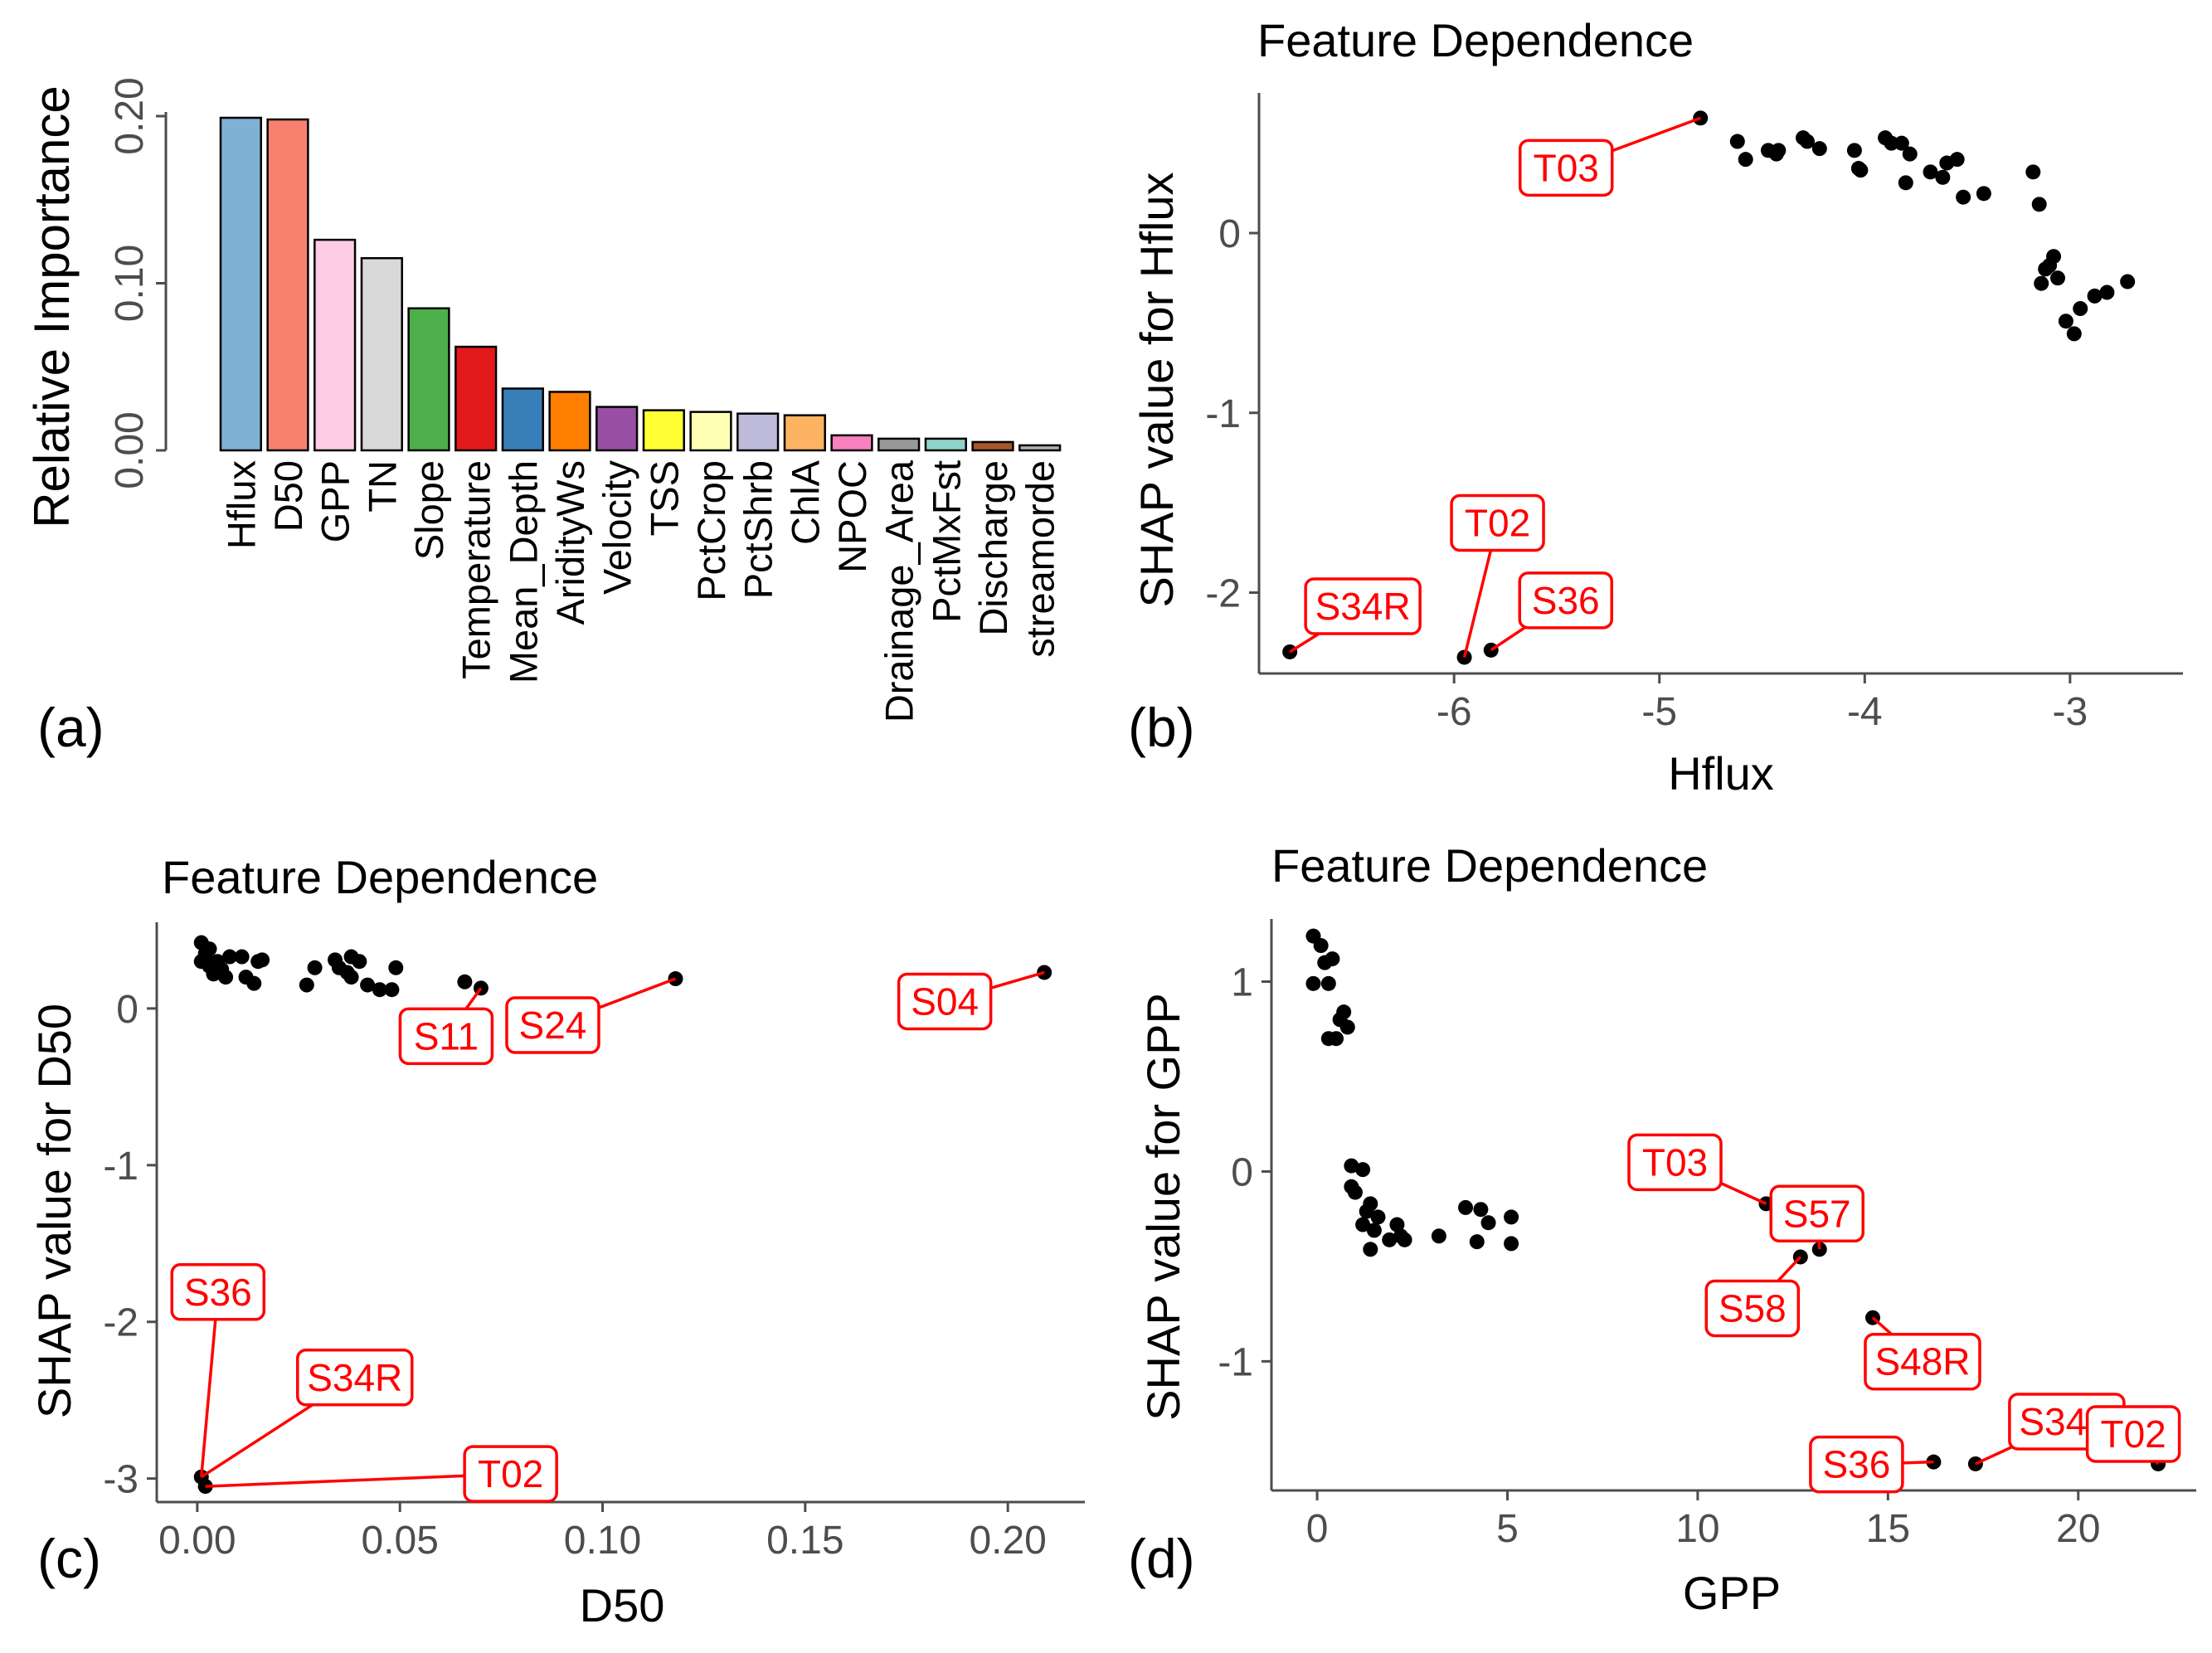 The height and width of the screenshot is (1653, 2212). What do you see at coordinates (130, 450) in the screenshot?
I see `panel-a-y-tick-label: 0.00` at bounding box center [130, 450].